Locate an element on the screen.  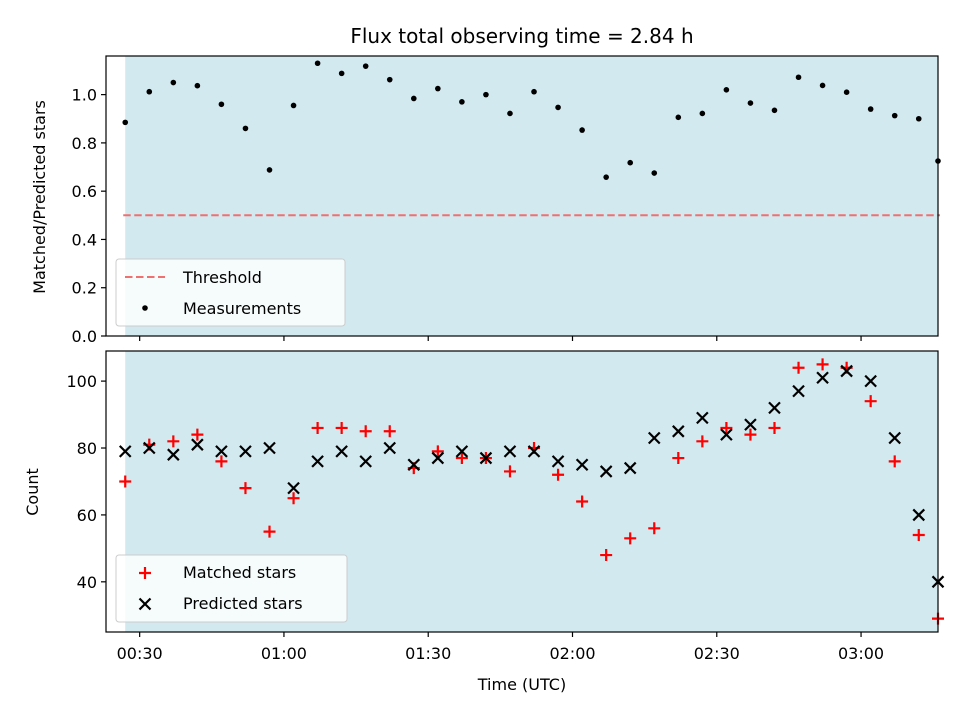
bottom-legend-box is located at coordinates (231, 588).